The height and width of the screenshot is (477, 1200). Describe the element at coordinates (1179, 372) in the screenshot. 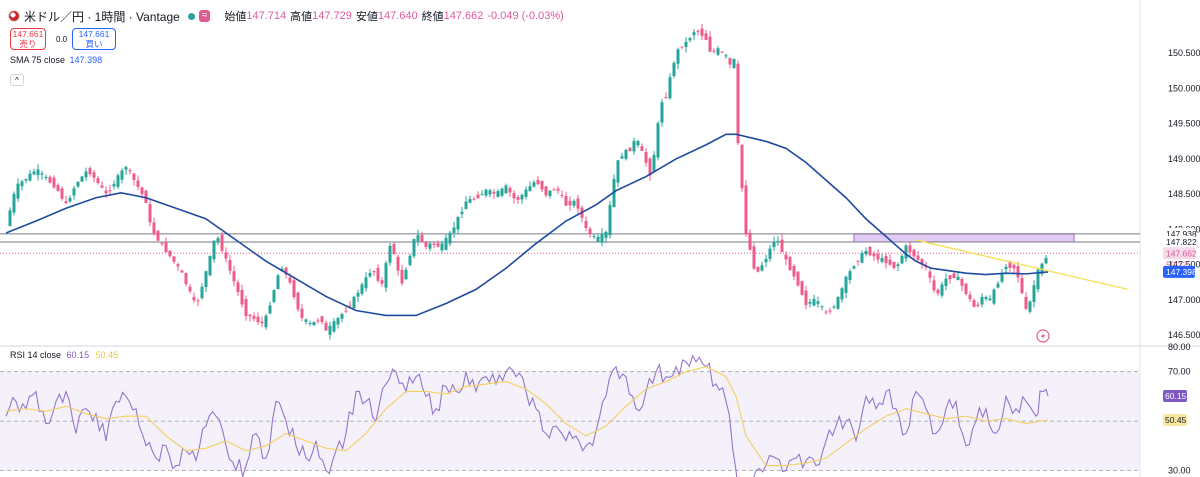

I see `rsi-tick-label: 70.00` at that location.